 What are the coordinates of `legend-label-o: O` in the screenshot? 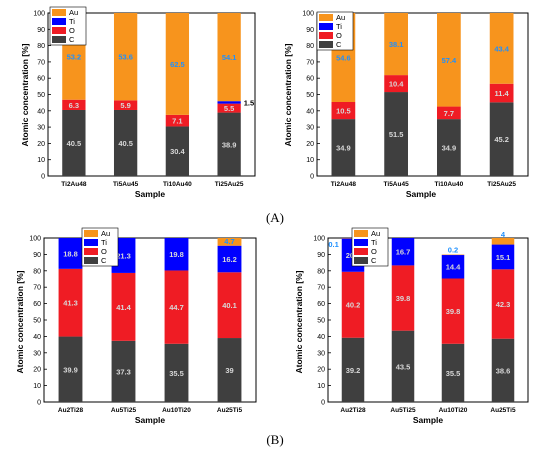 It's located at (72, 30).